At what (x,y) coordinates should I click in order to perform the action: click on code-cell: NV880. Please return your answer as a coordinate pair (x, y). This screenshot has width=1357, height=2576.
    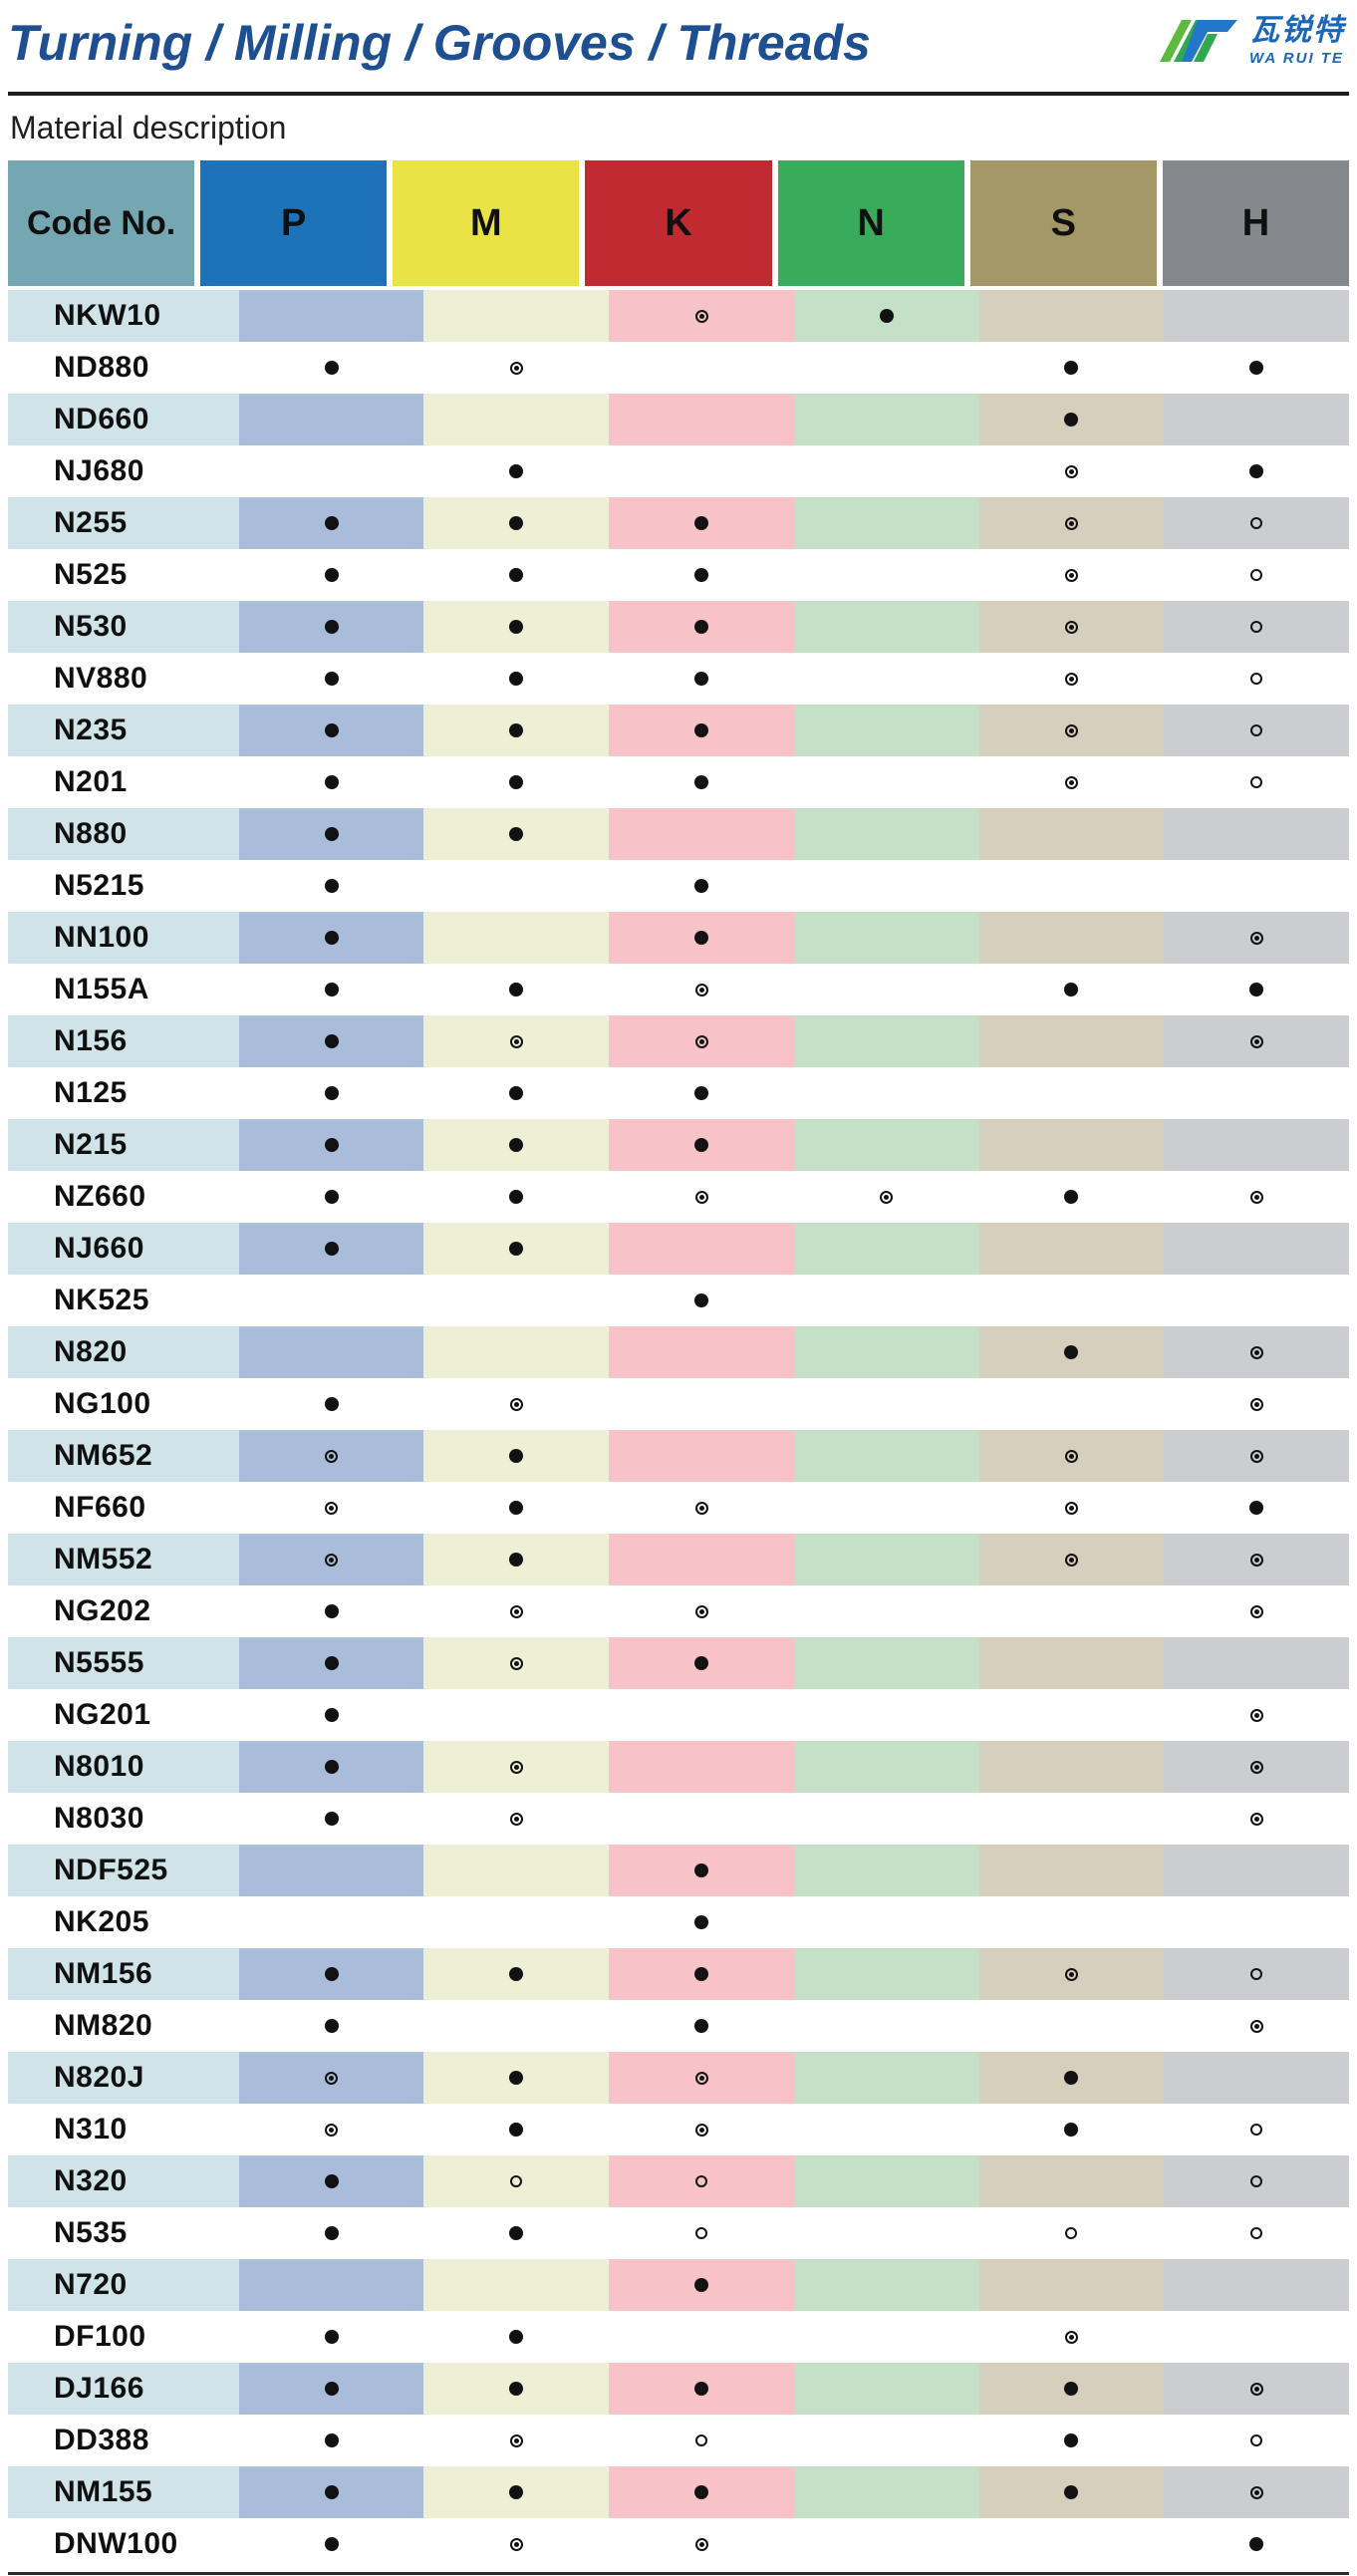
    Looking at the image, I should click on (123, 679).